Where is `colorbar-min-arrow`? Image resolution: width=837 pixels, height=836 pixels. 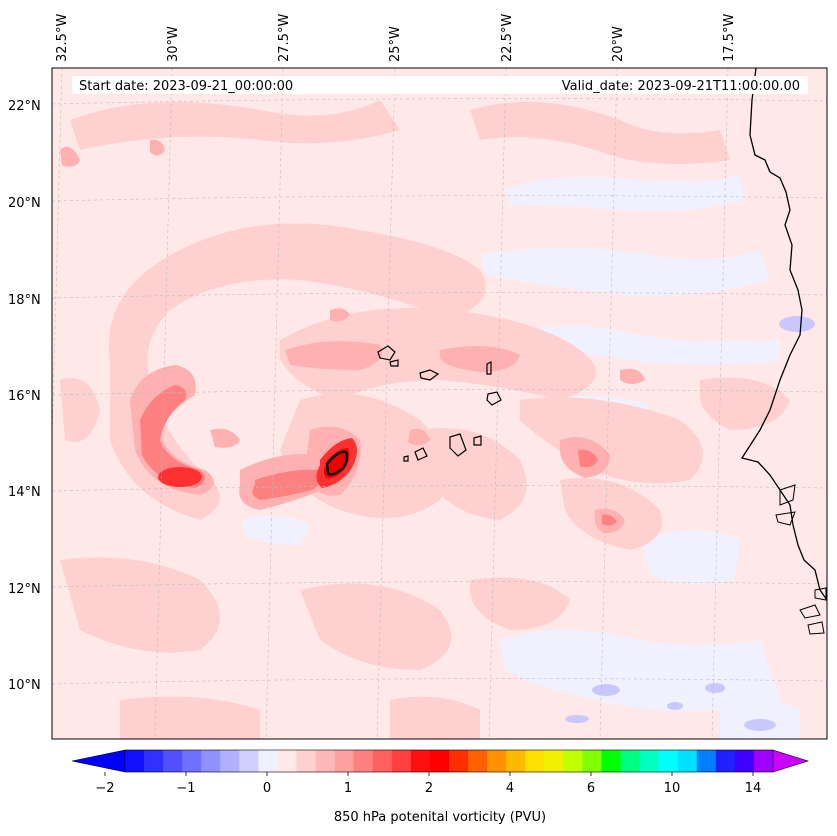 colorbar-min-arrow is located at coordinates (98, 761).